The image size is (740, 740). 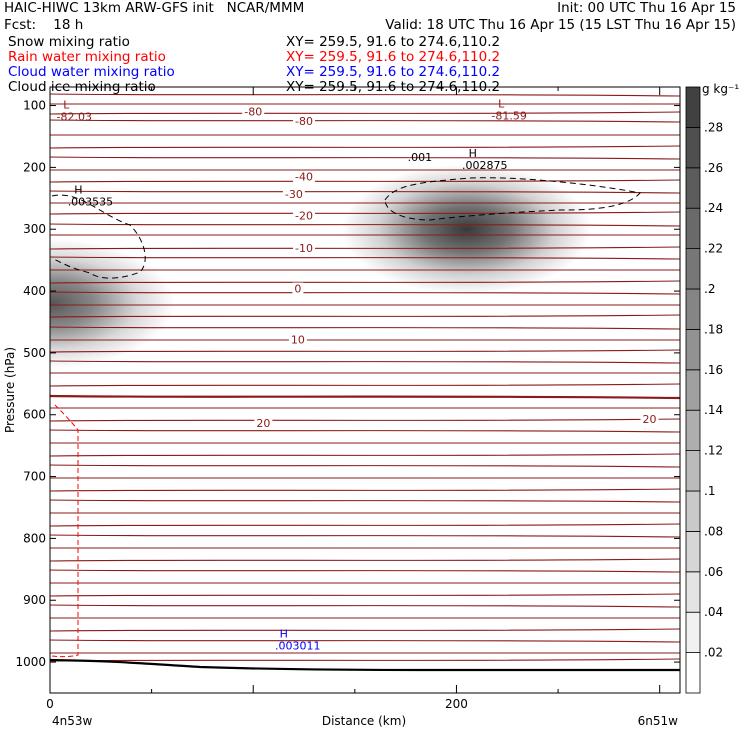 I want to click on ice-high-value: .003535, so click(x=91, y=201).